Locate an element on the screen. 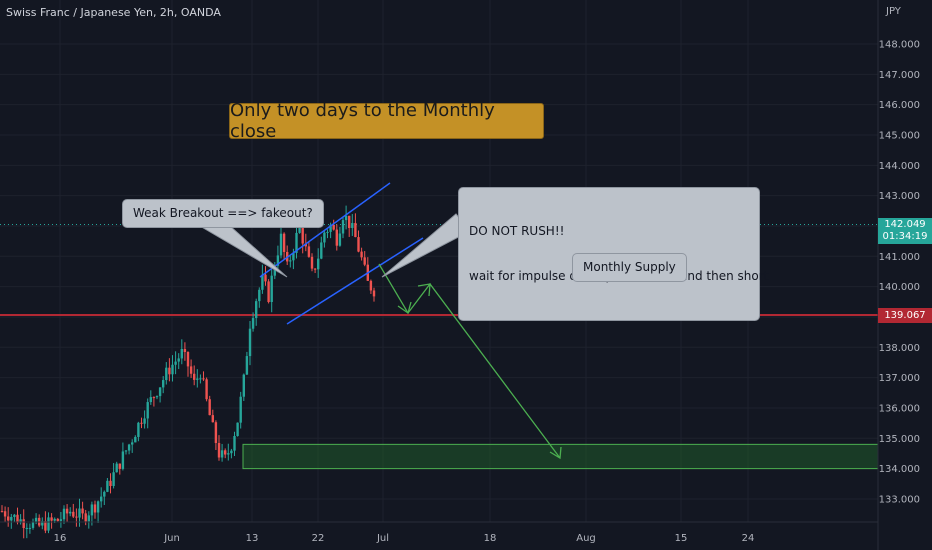 This screenshot has height=550, width=932. bar-countdown: 01:34:19 is located at coordinates (905, 236).